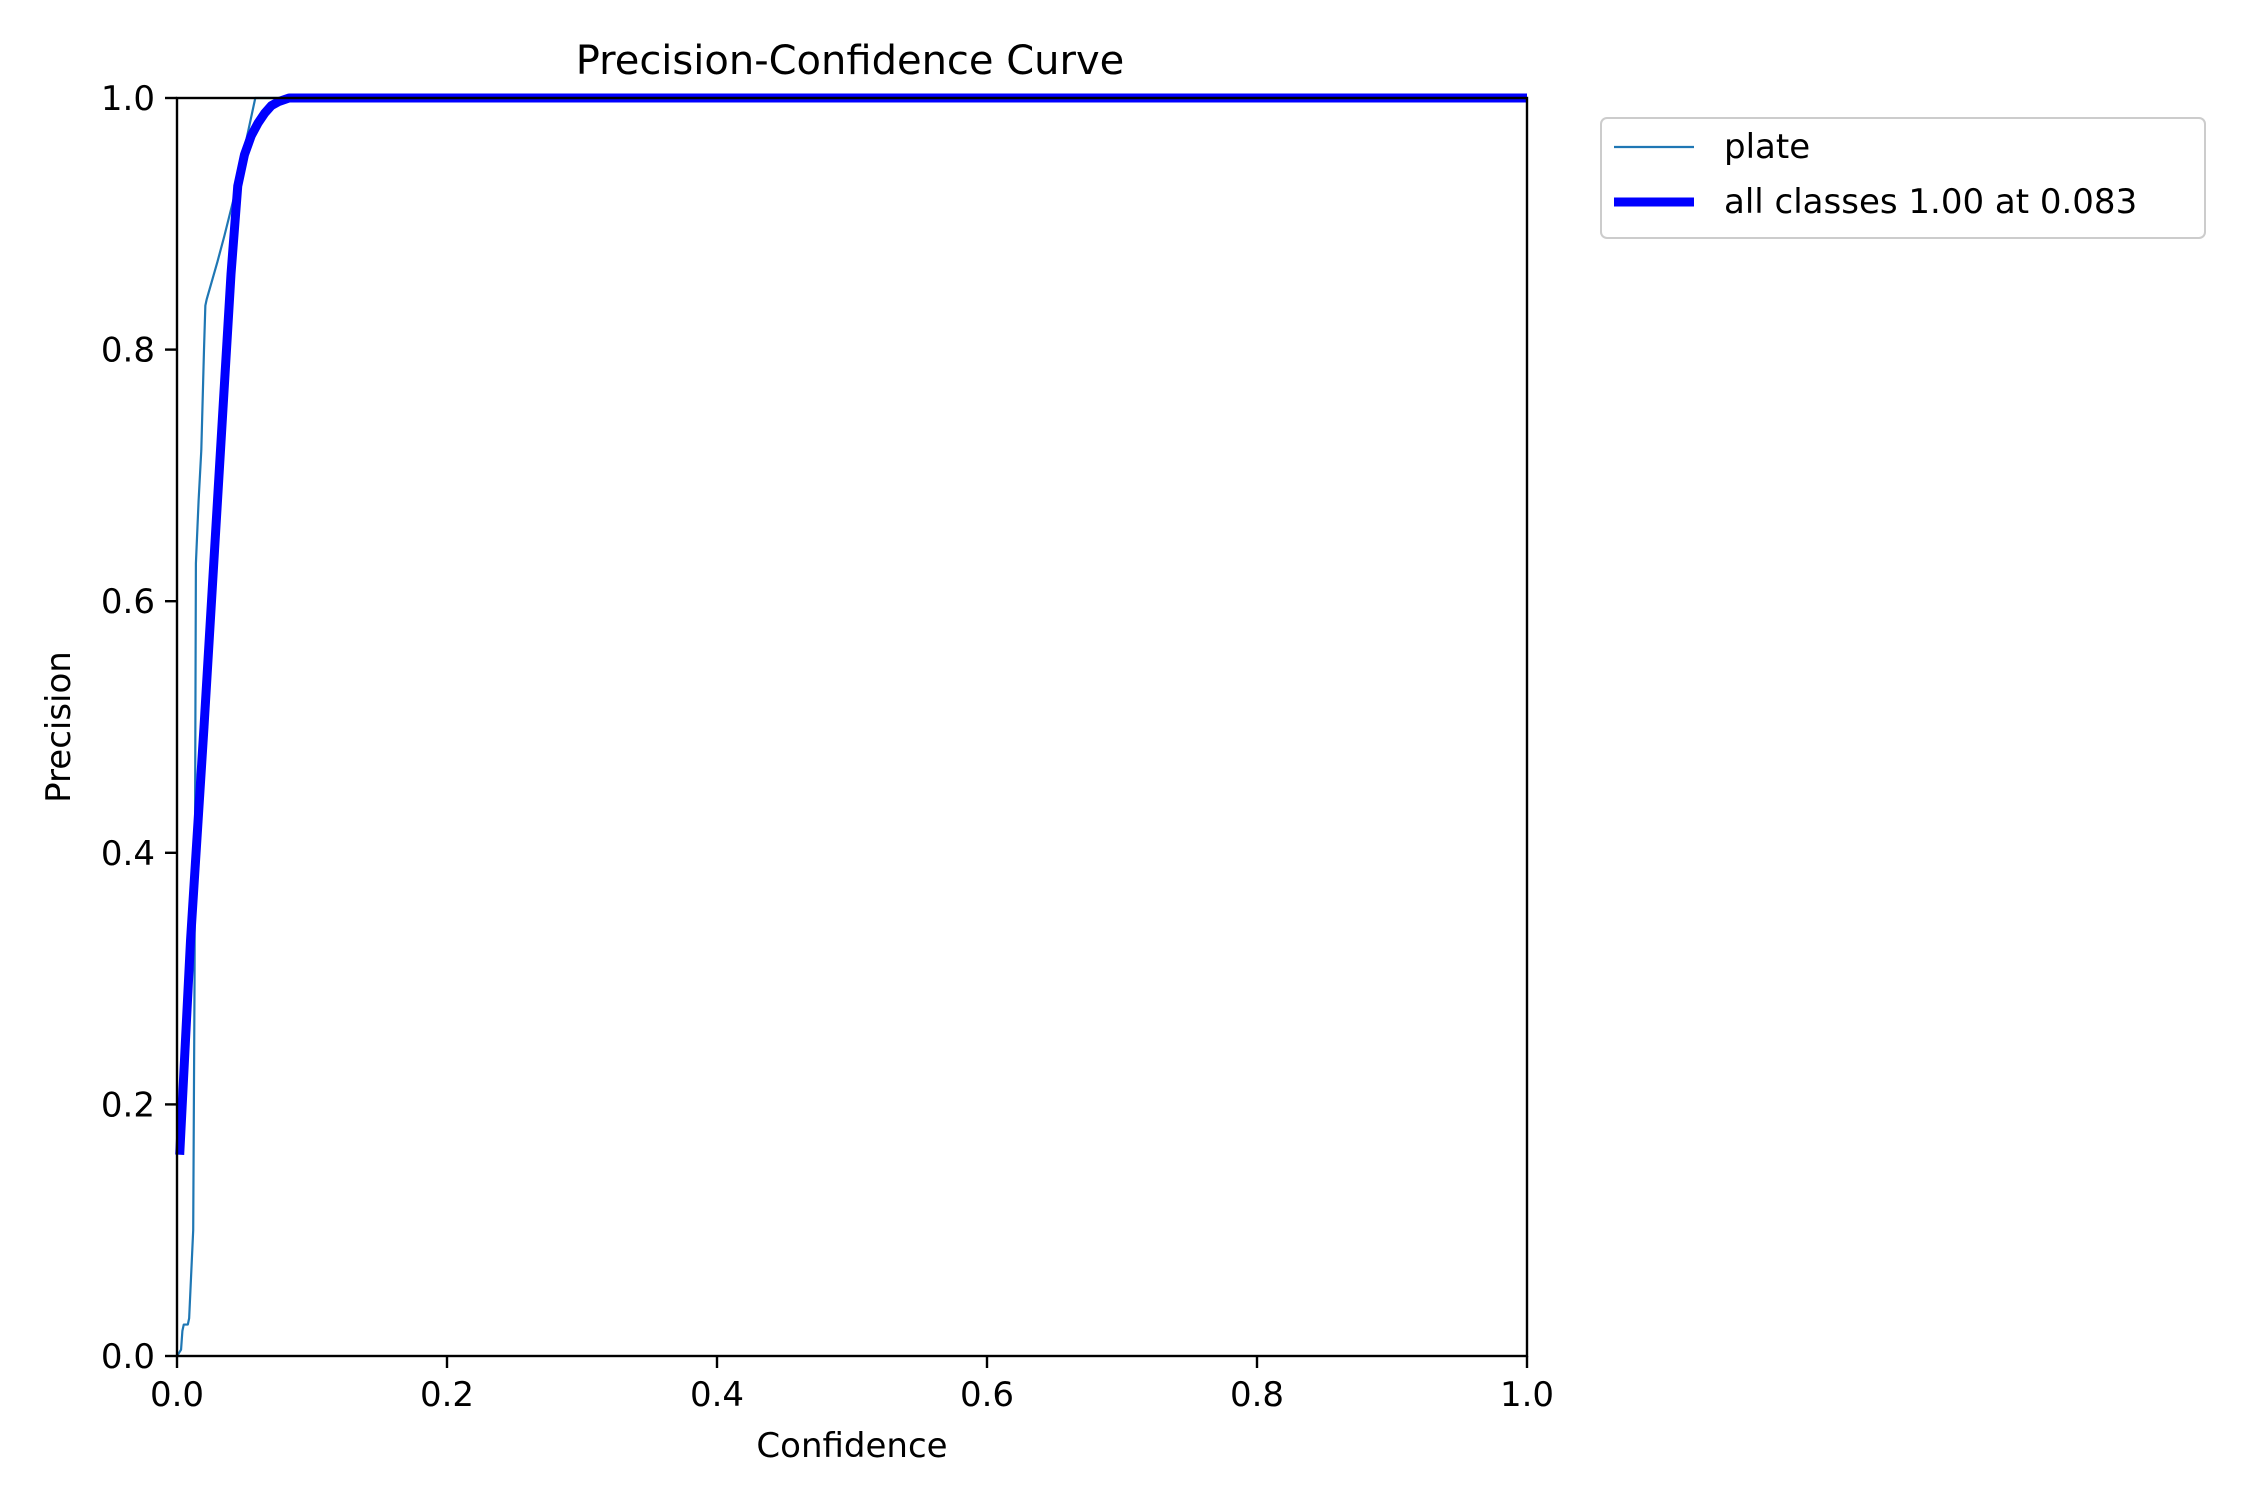 The image size is (2250, 1500). What do you see at coordinates (128, 351) in the screenshot?
I see `y-tick-label: 0.8` at bounding box center [128, 351].